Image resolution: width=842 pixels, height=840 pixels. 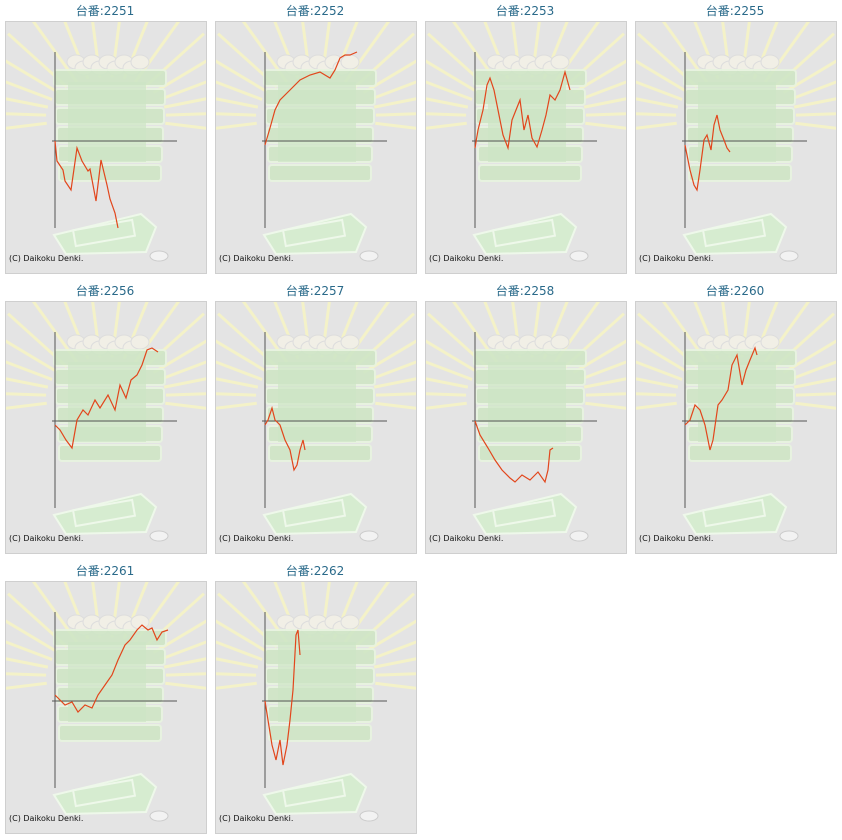 I want to click on graph-cell: 台番:2262 (C) Daikoku Denki., so click(x=315, y=700).